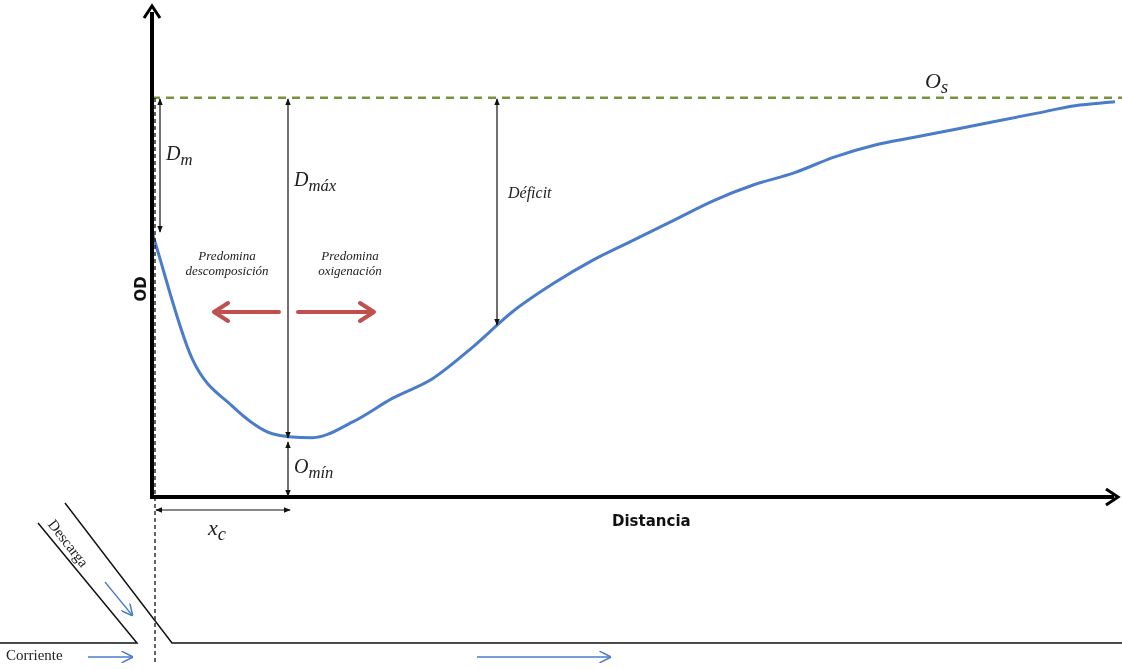  What do you see at coordinates (140, 289) in the screenshot?
I see `y-axis-title: OD` at bounding box center [140, 289].